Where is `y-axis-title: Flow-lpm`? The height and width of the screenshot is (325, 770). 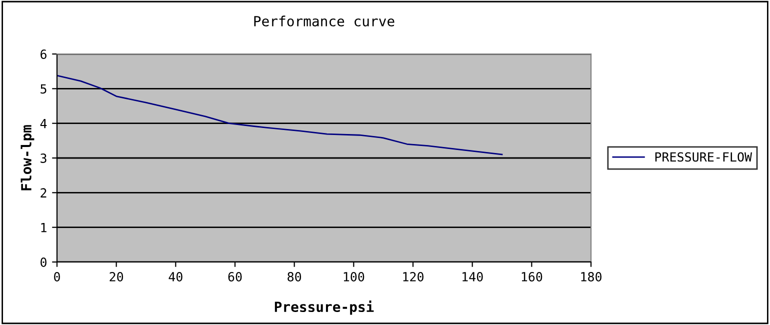 y-axis-title: Flow-lpm is located at coordinates (27, 157).